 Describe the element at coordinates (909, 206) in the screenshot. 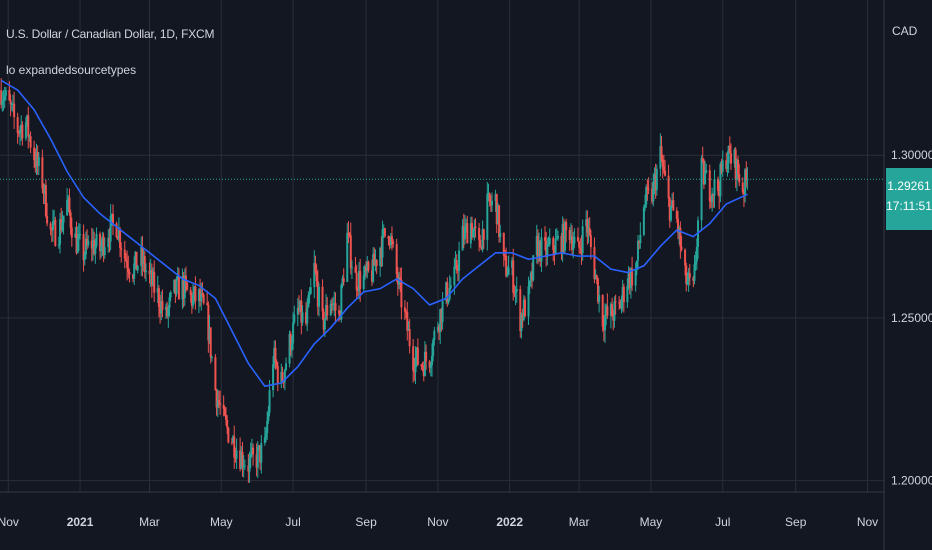

I see `bar-countdown: 17:11:51` at that location.